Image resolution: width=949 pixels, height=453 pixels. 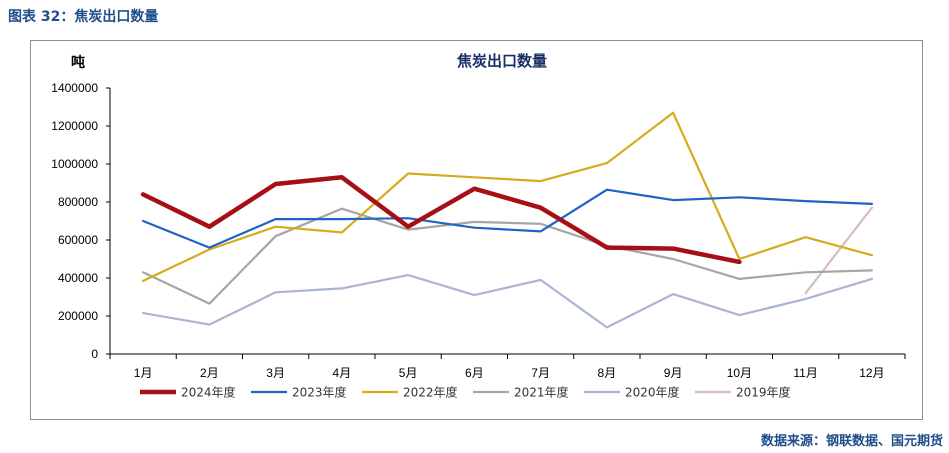 I want to click on x-tick-label: 1月, so click(x=143, y=373).